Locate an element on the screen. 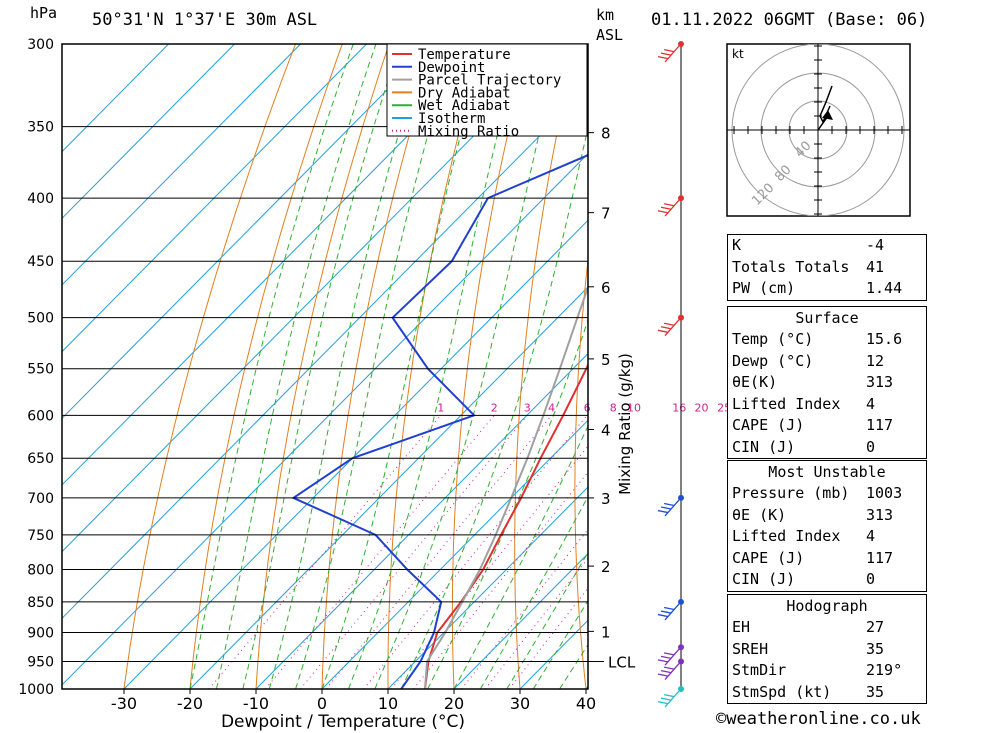 This screenshot has width=1000, height=733. table-row: θE (K) 313 is located at coordinates (827, 516).